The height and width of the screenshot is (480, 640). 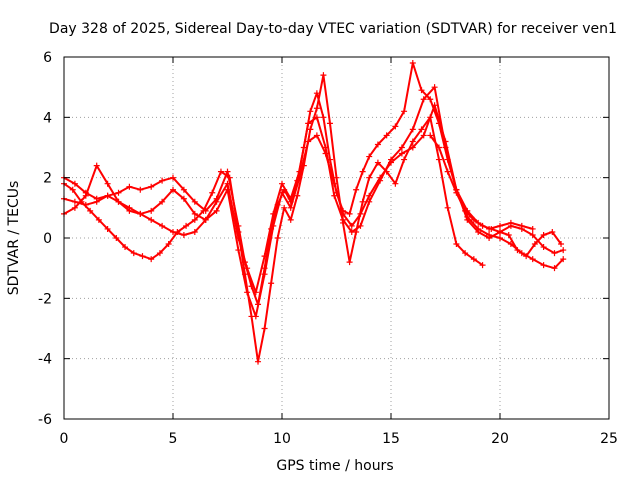 I want to click on y-tick-label: -6, so click(x=45, y=420).